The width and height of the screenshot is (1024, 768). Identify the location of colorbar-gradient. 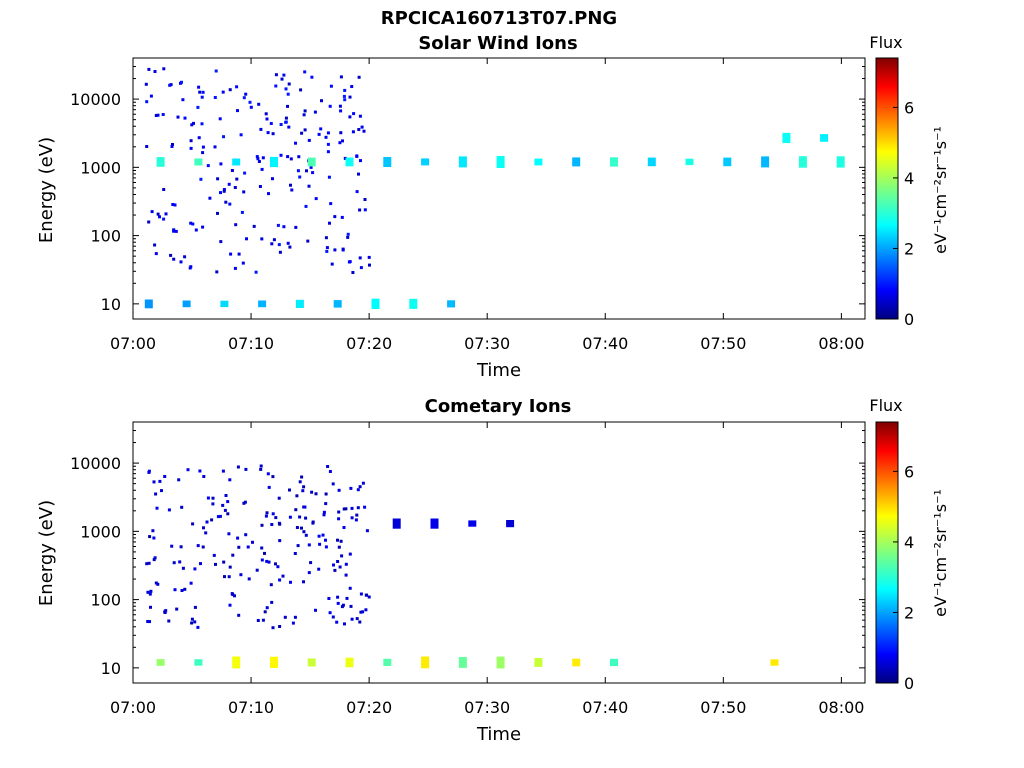
(887, 188).